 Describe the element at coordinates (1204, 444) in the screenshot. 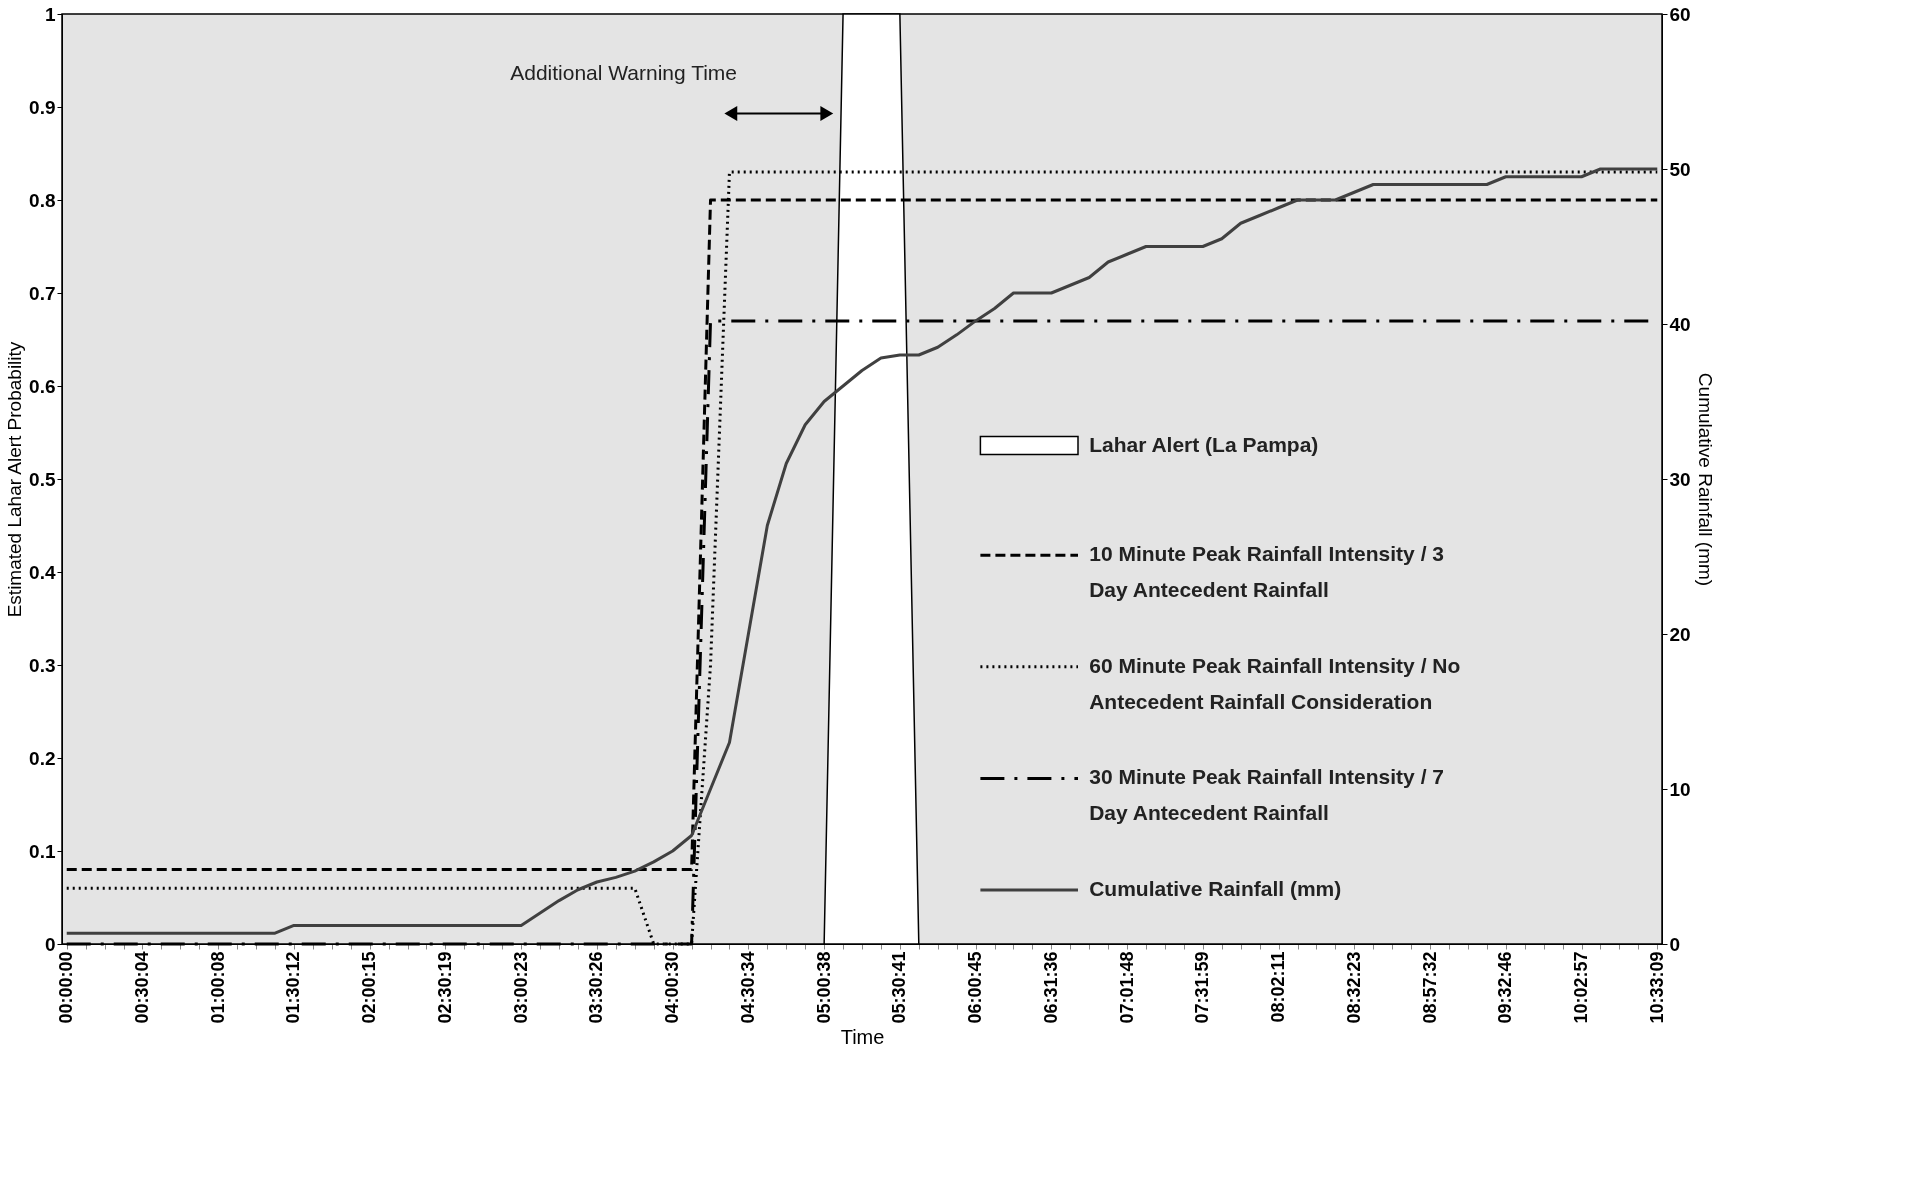

I see `legend-label: Lahar Alert (La Pampa)` at that location.